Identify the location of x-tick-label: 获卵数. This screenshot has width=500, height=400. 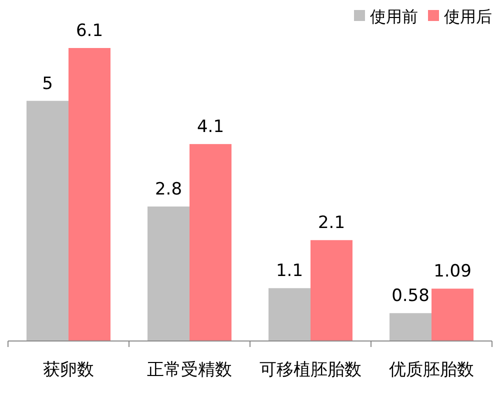
(68, 370).